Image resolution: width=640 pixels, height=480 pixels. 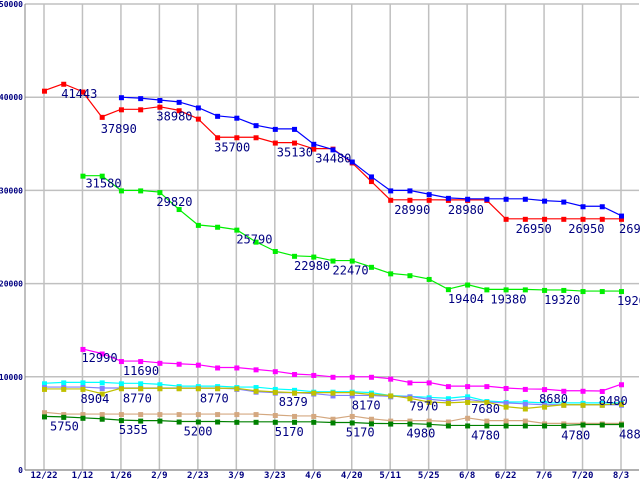 I want to click on data-label: 19404, so click(x=466, y=299).